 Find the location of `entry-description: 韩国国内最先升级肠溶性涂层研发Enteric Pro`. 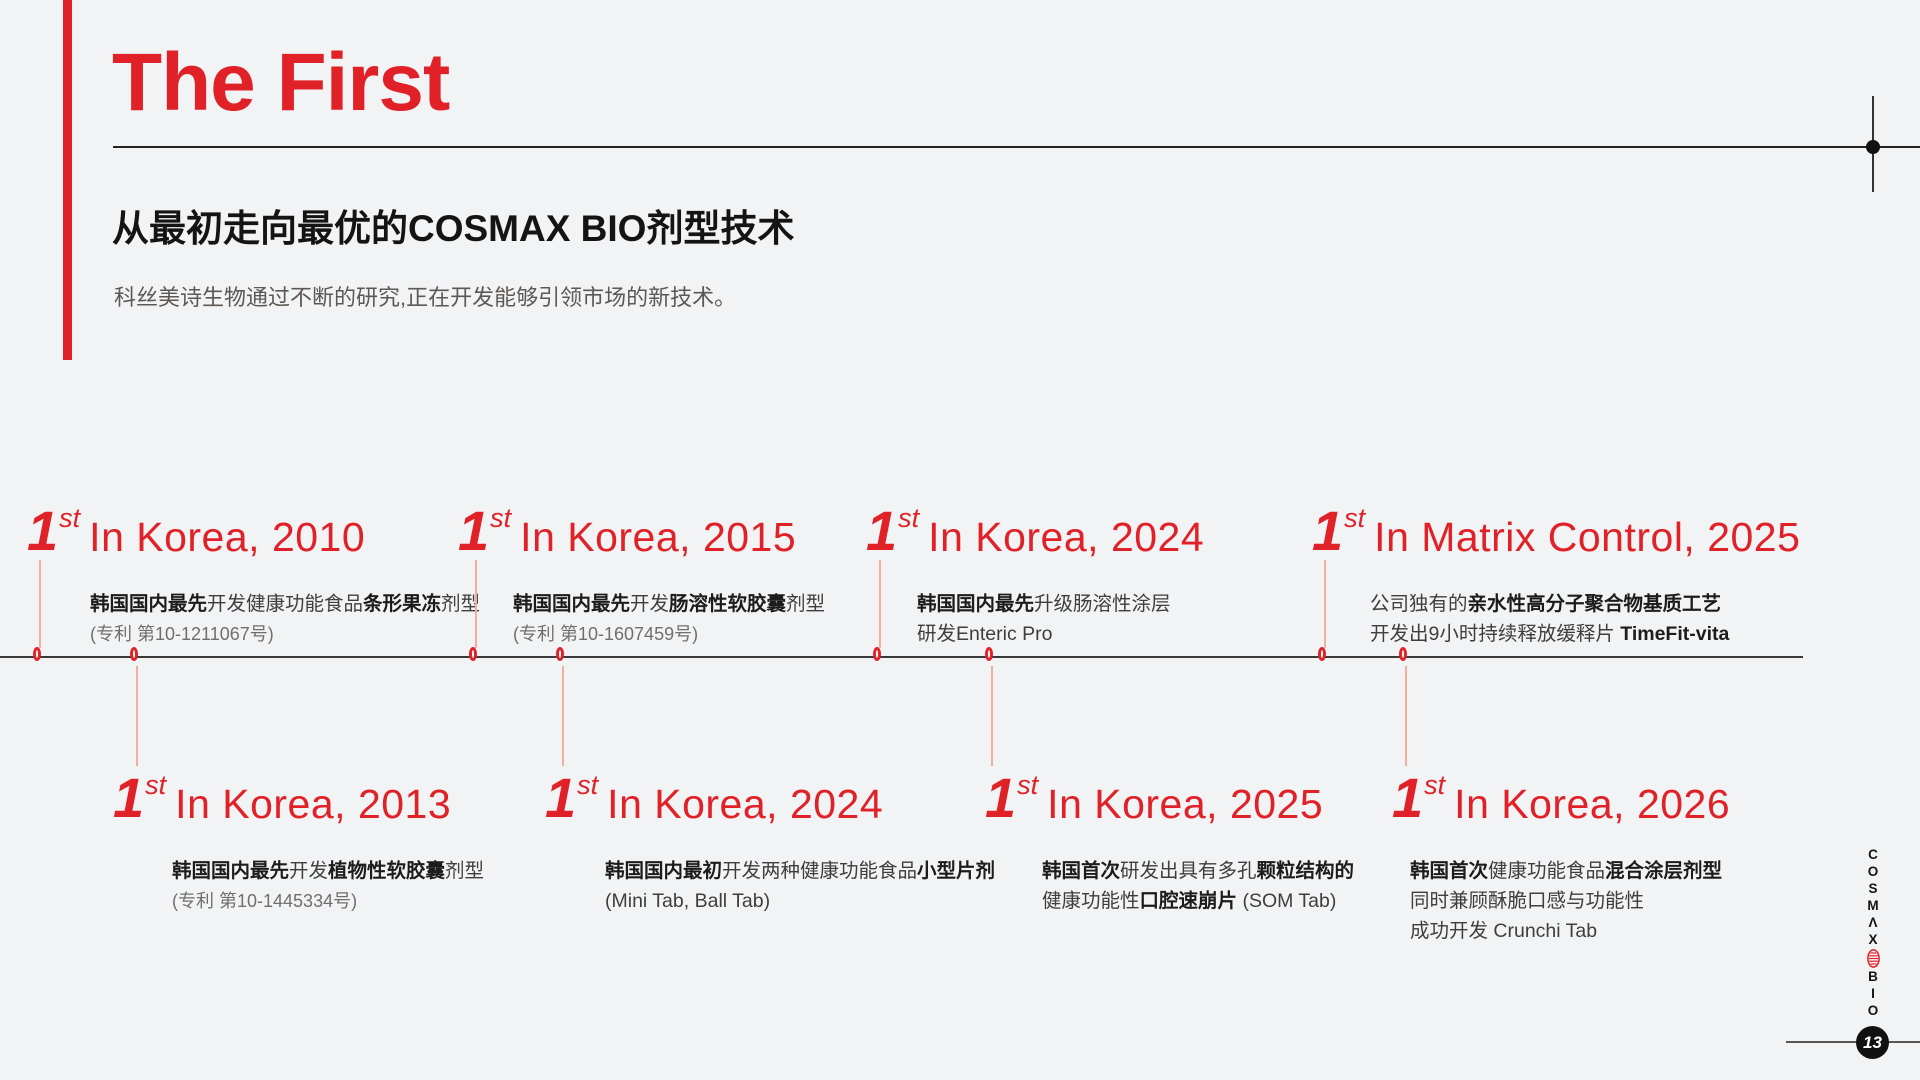

entry-description: 韩国国内最先升级肠溶性涂层研发Enteric Pro is located at coordinates (1060, 619).